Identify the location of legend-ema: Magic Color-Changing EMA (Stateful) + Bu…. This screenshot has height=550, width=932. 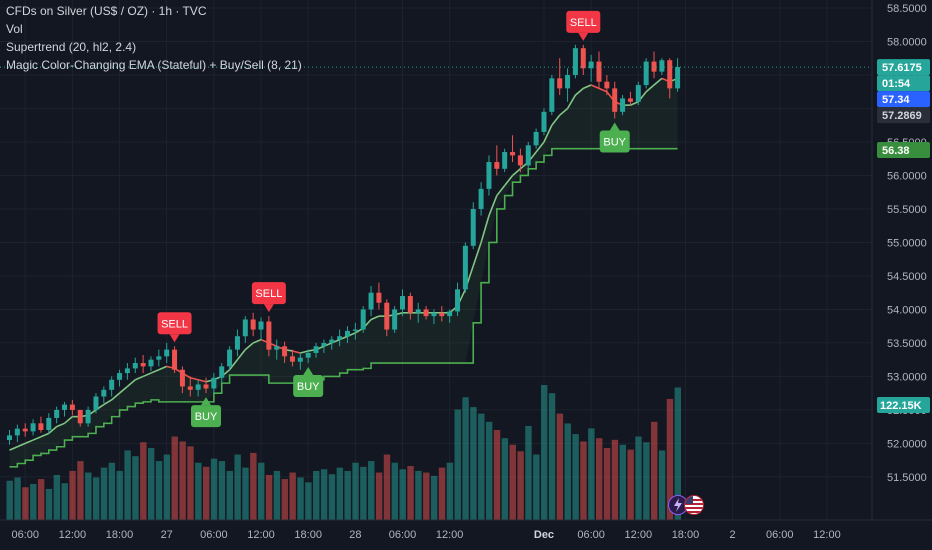
(154, 65).